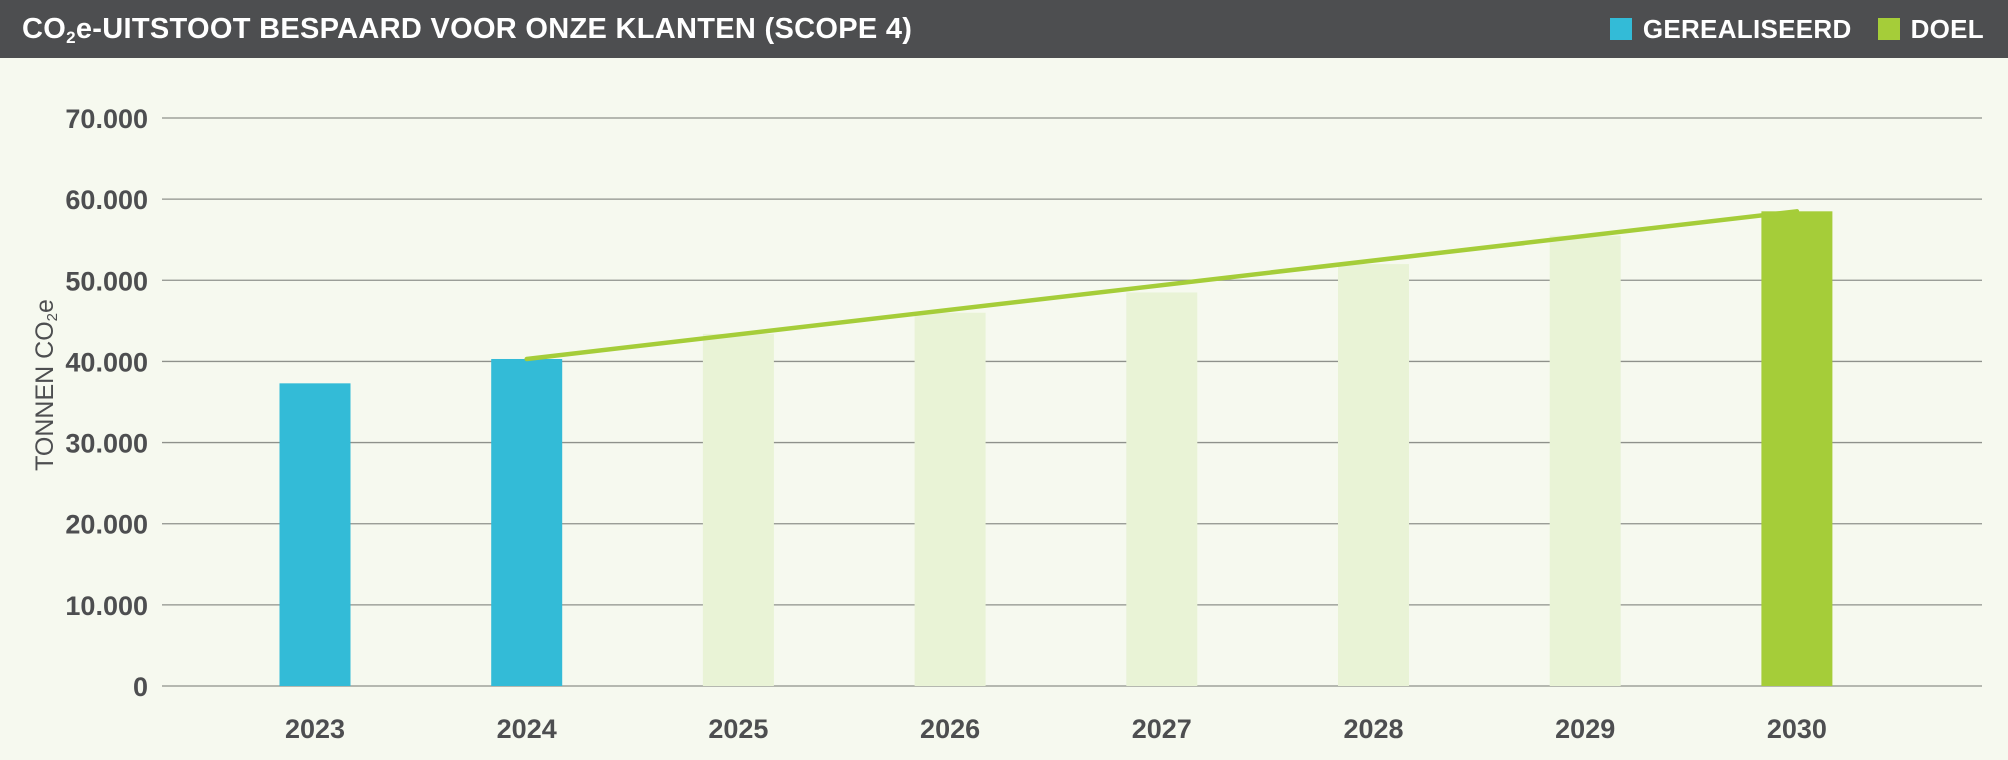  What do you see at coordinates (950, 729) in the screenshot?
I see `x-tick-label: 2026` at bounding box center [950, 729].